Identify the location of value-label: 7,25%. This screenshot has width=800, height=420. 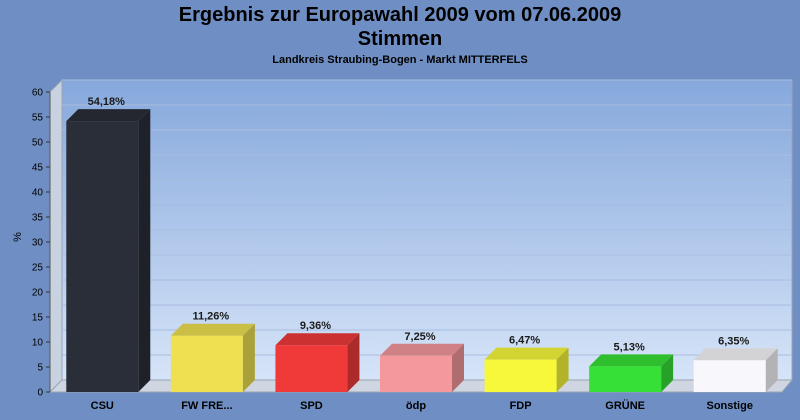
(419, 337).